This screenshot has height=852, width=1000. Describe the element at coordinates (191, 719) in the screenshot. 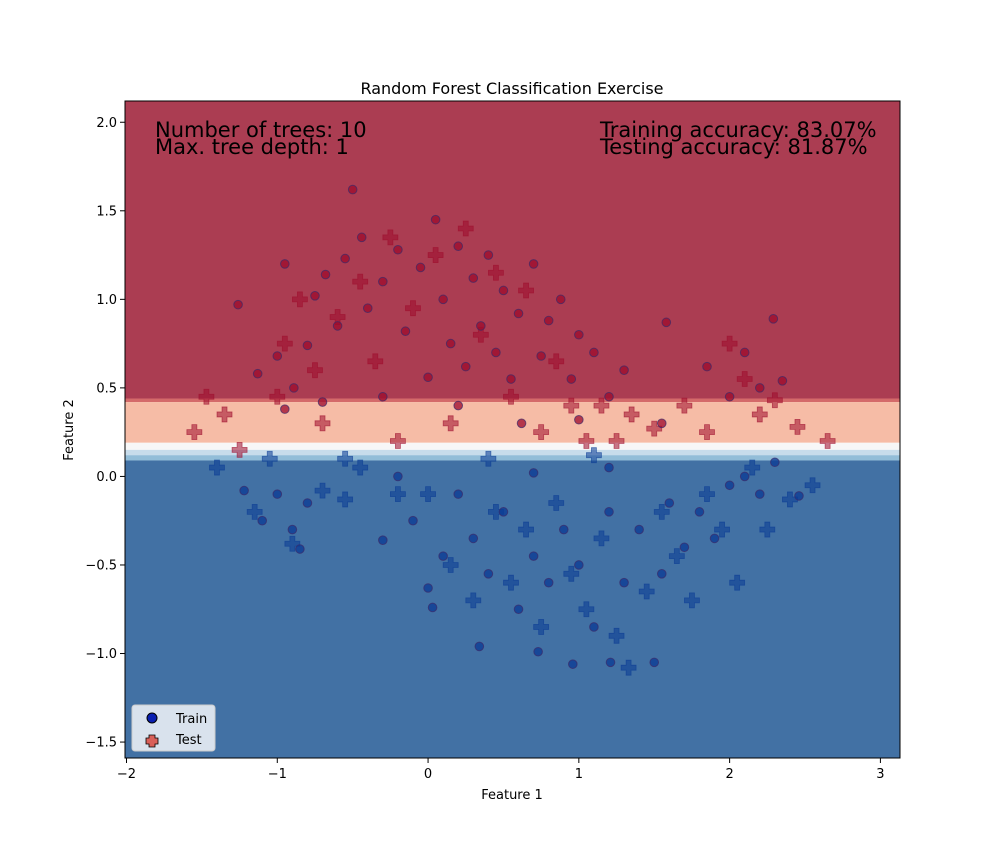

I see `legend-train-label: Train` at that location.